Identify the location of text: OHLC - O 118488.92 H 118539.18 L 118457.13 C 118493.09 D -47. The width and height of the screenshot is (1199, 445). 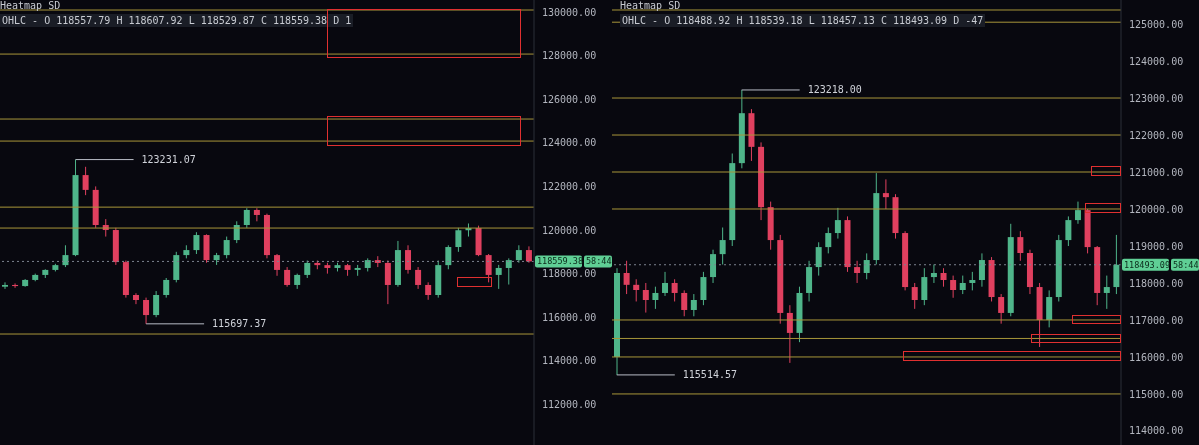
(803, 20).